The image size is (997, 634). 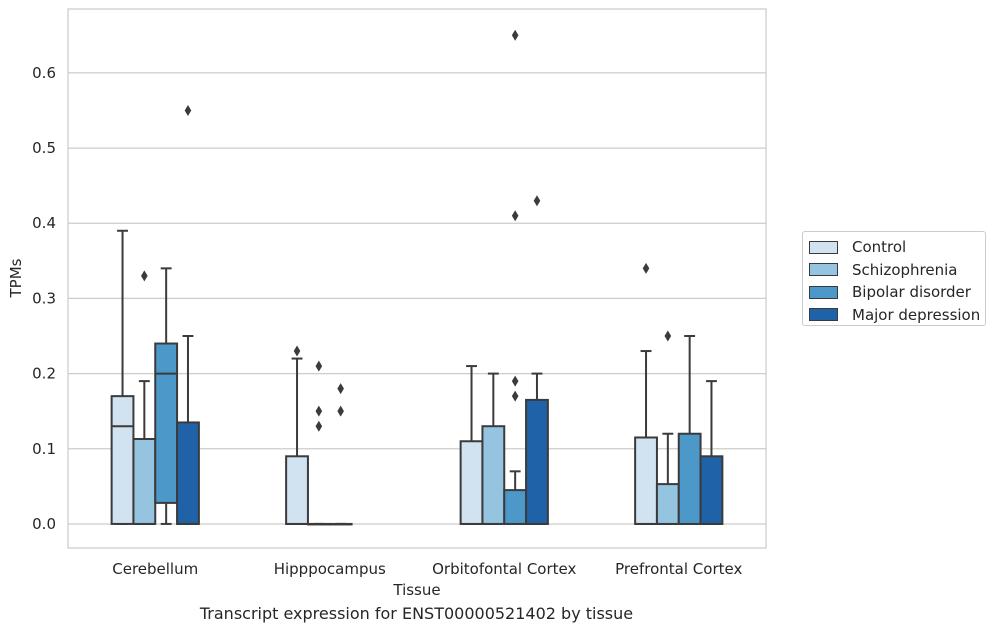 I want to click on x-tick-label: Hipppocampus, so click(x=330, y=569).